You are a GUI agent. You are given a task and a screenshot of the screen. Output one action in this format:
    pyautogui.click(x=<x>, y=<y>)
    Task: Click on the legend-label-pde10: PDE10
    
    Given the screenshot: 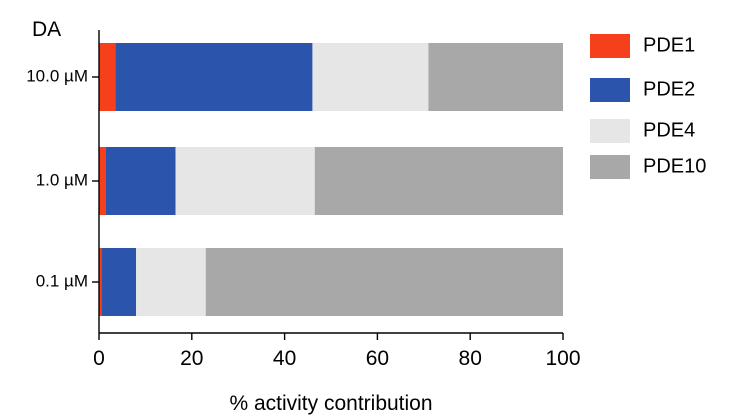 What is the action you would take?
    pyautogui.click(x=674, y=166)
    